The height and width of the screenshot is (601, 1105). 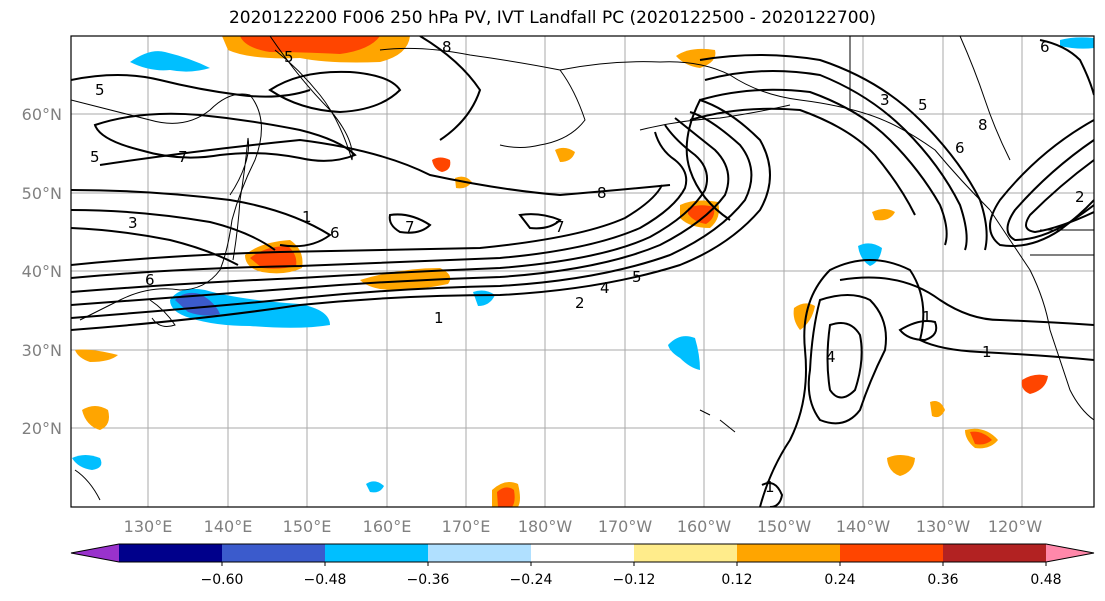 I want to click on lon-tick-label: 130°W, so click(x=943, y=526).